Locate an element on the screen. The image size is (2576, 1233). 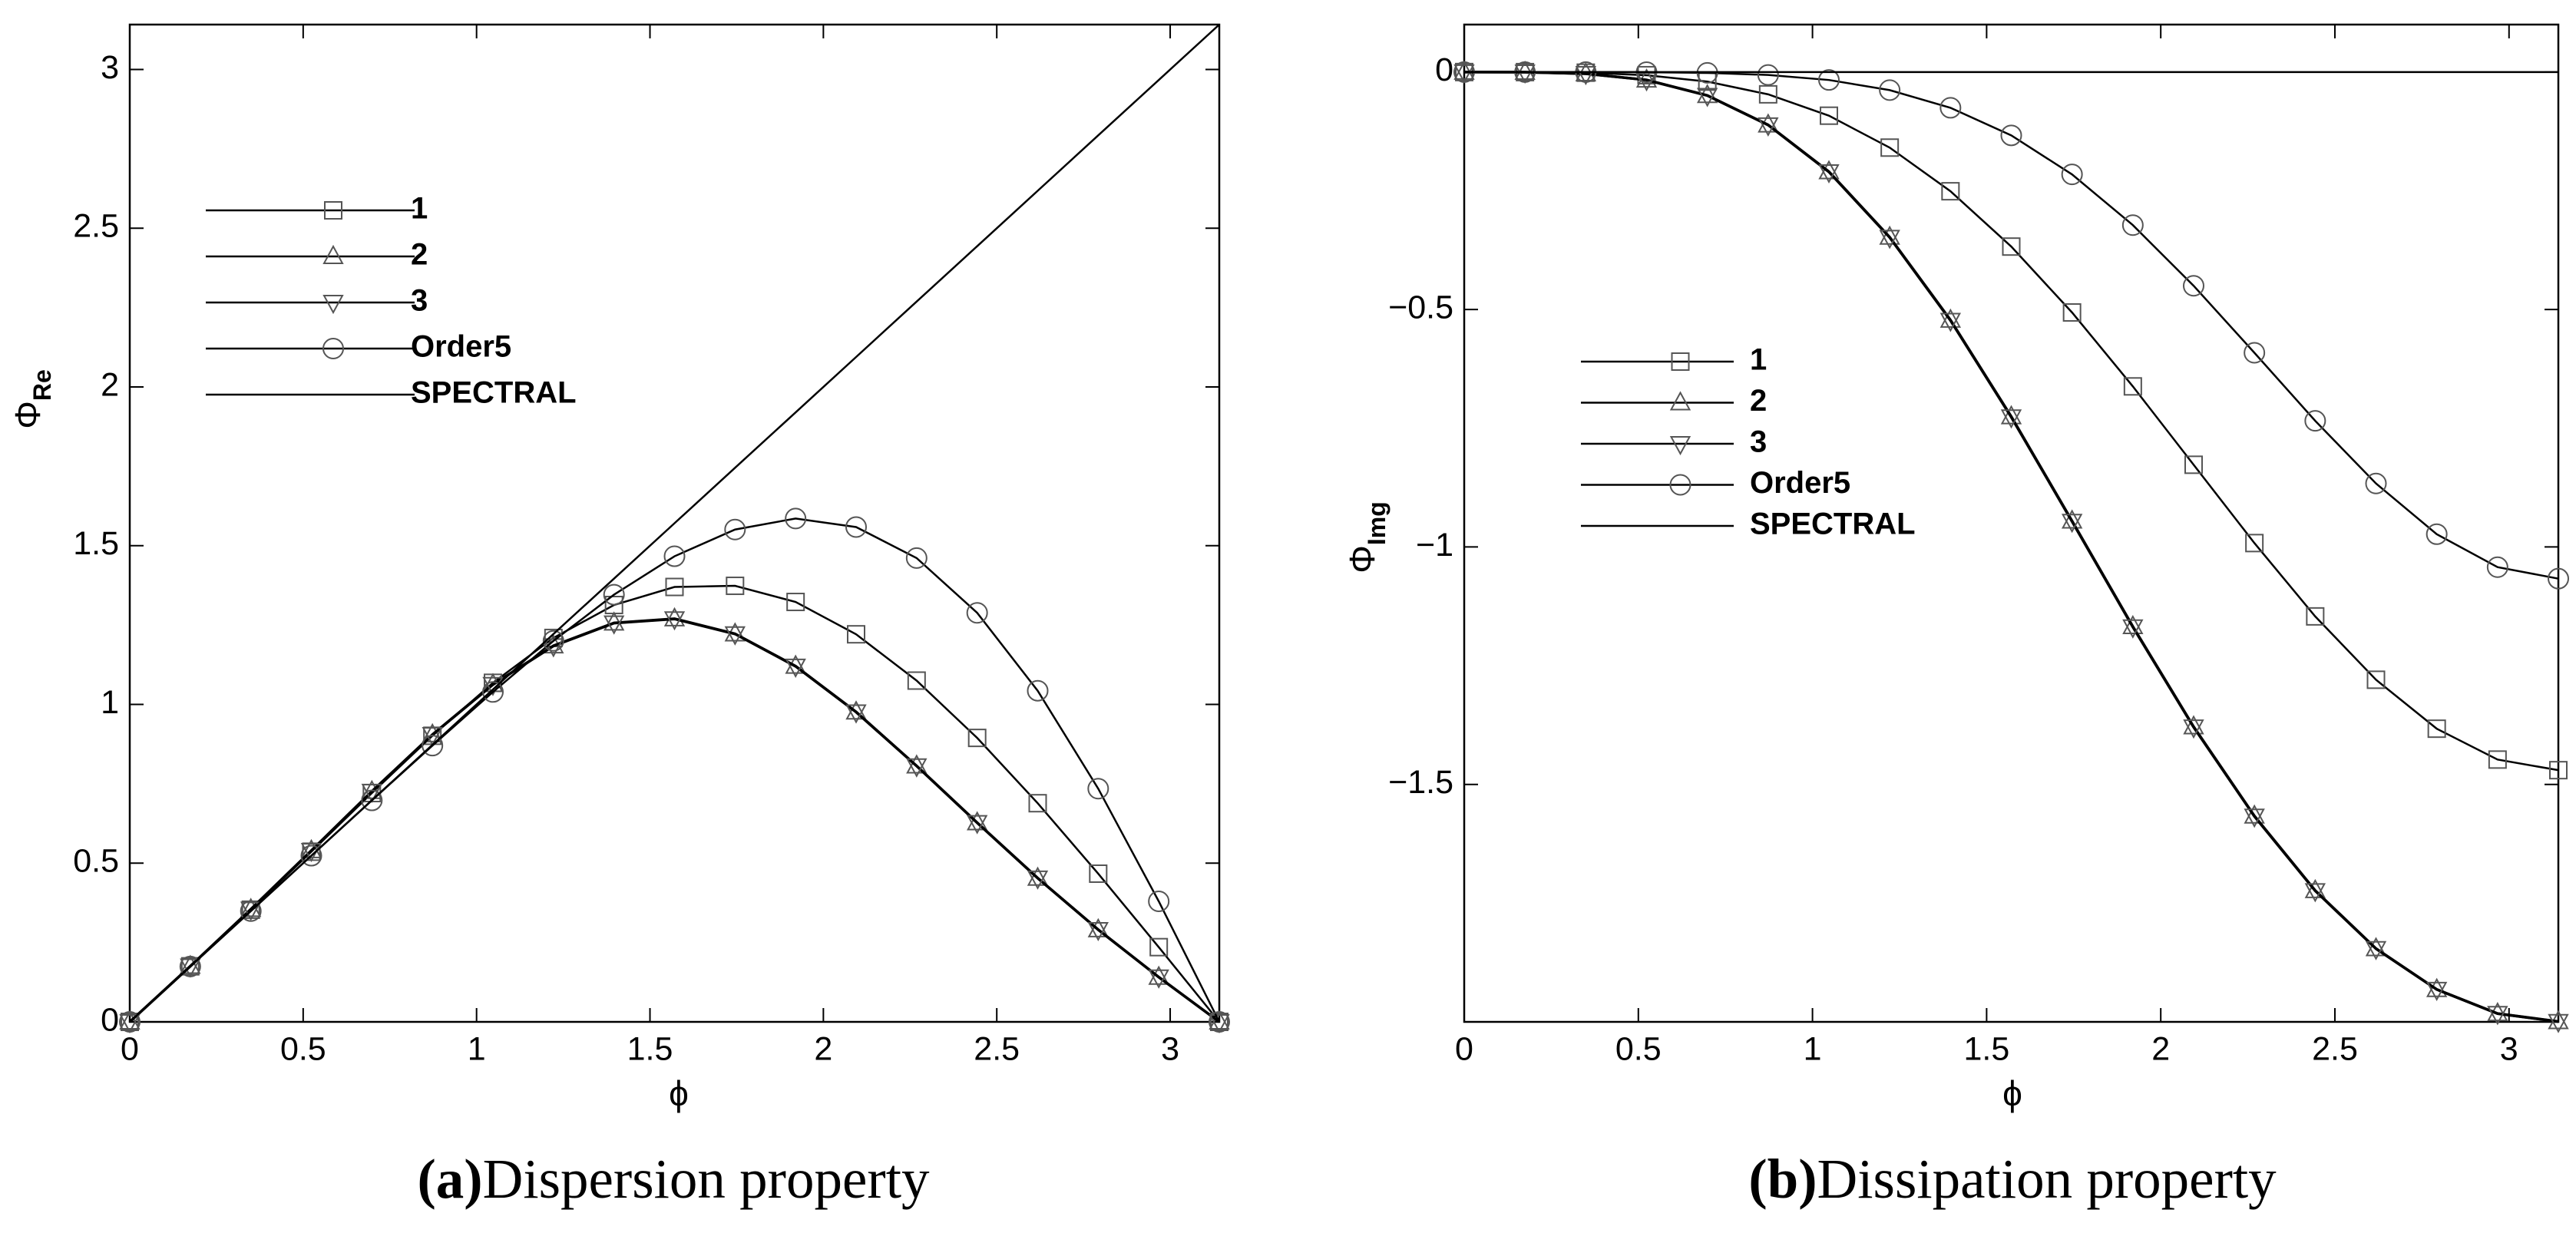
y-tick-label: −0.5 is located at coordinates (1420, 307).